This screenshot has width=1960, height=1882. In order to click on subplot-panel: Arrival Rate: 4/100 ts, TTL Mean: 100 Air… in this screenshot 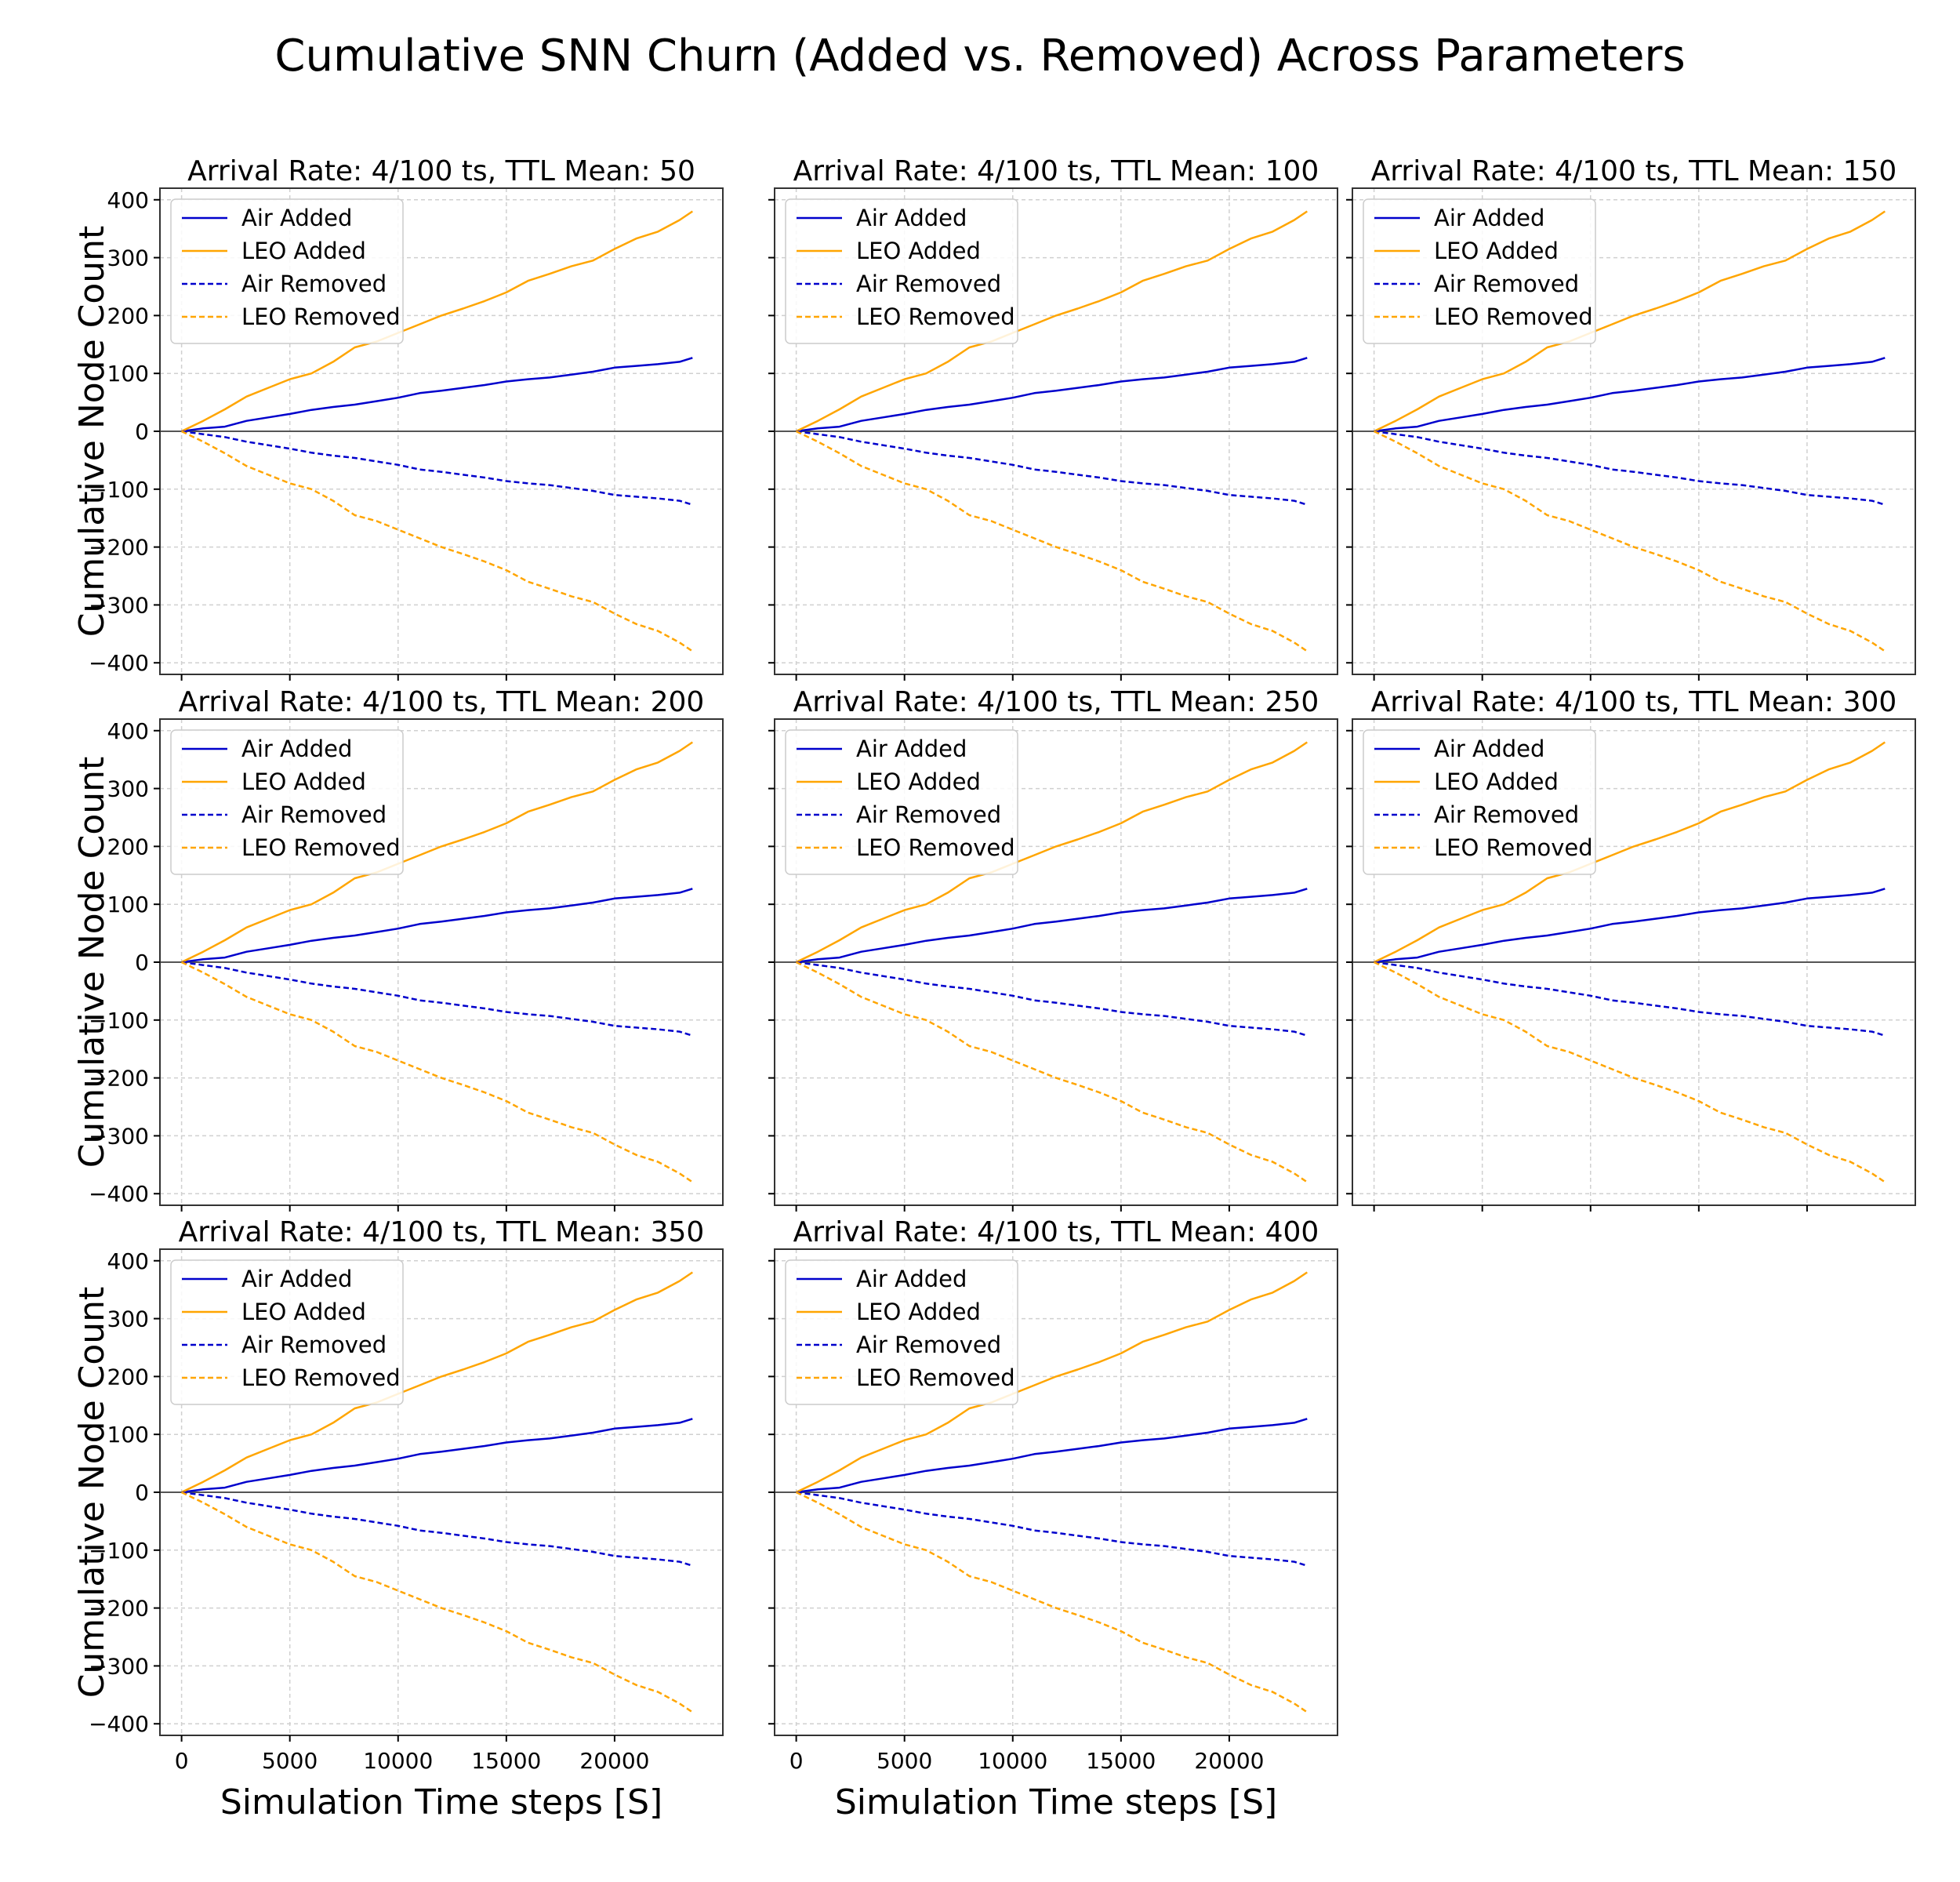, I will do `click(1053, 418)`.